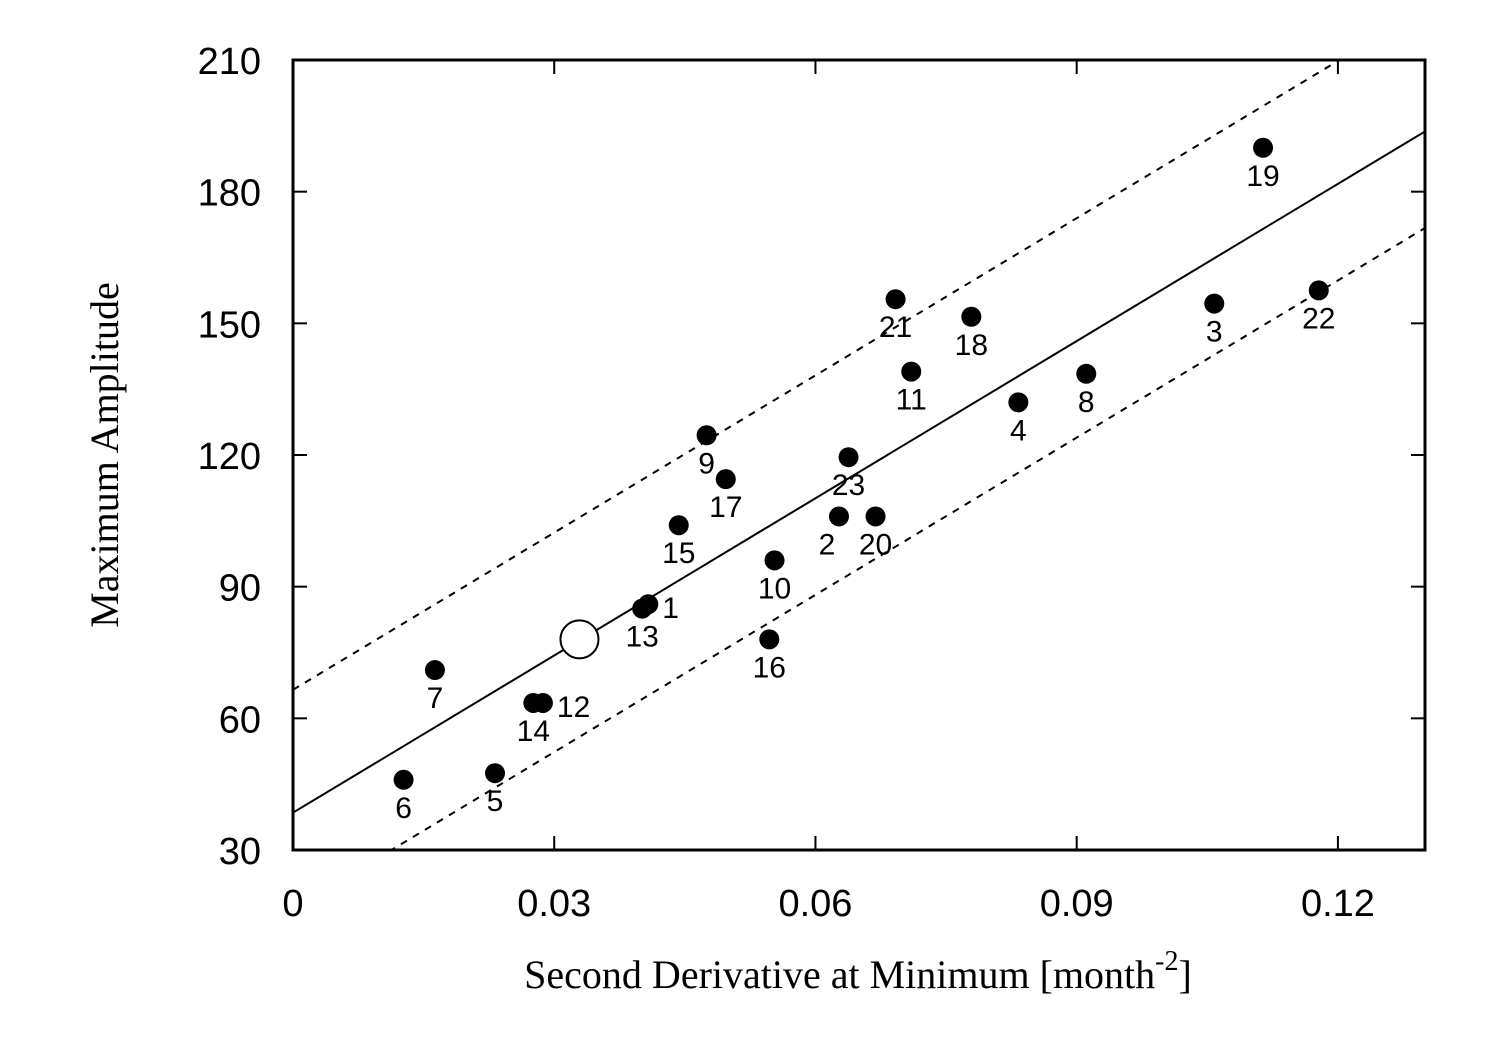  What do you see at coordinates (229, 62) in the screenshot?
I see `y-tick-label: 210` at bounding box center [229, 62].